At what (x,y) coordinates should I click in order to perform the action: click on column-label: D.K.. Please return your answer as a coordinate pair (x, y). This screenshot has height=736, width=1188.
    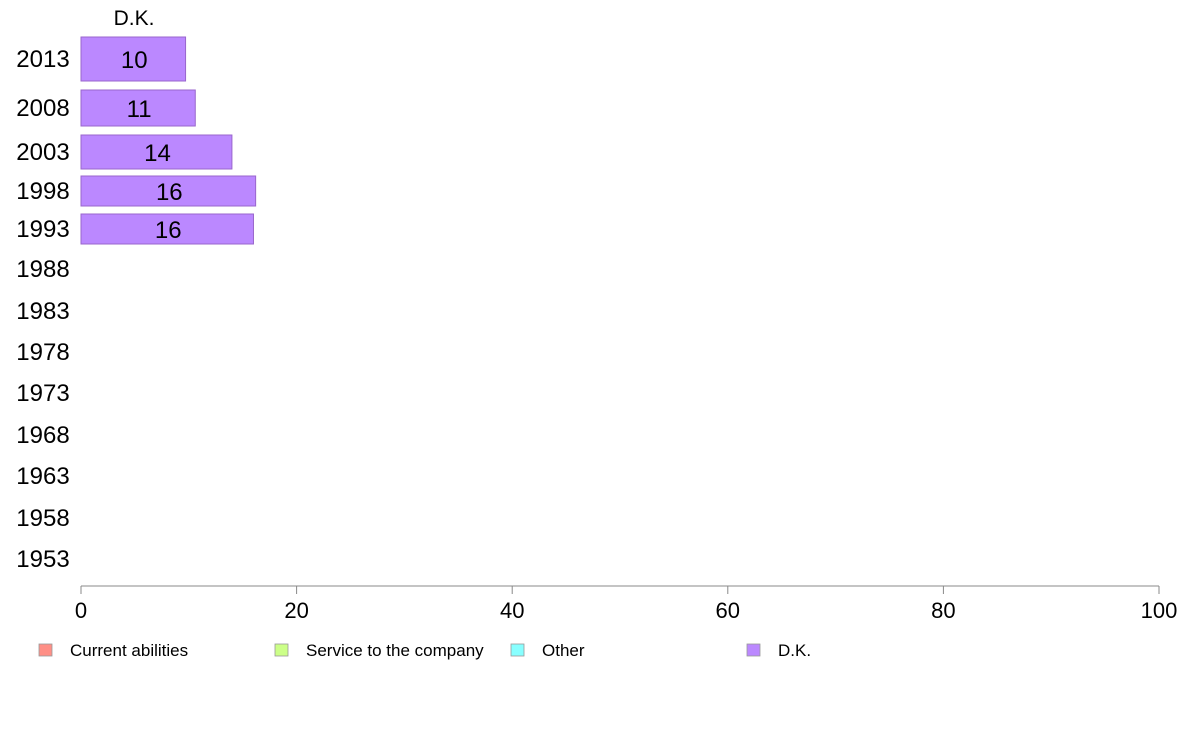
    Looking at the image, I should click on (134, 18).